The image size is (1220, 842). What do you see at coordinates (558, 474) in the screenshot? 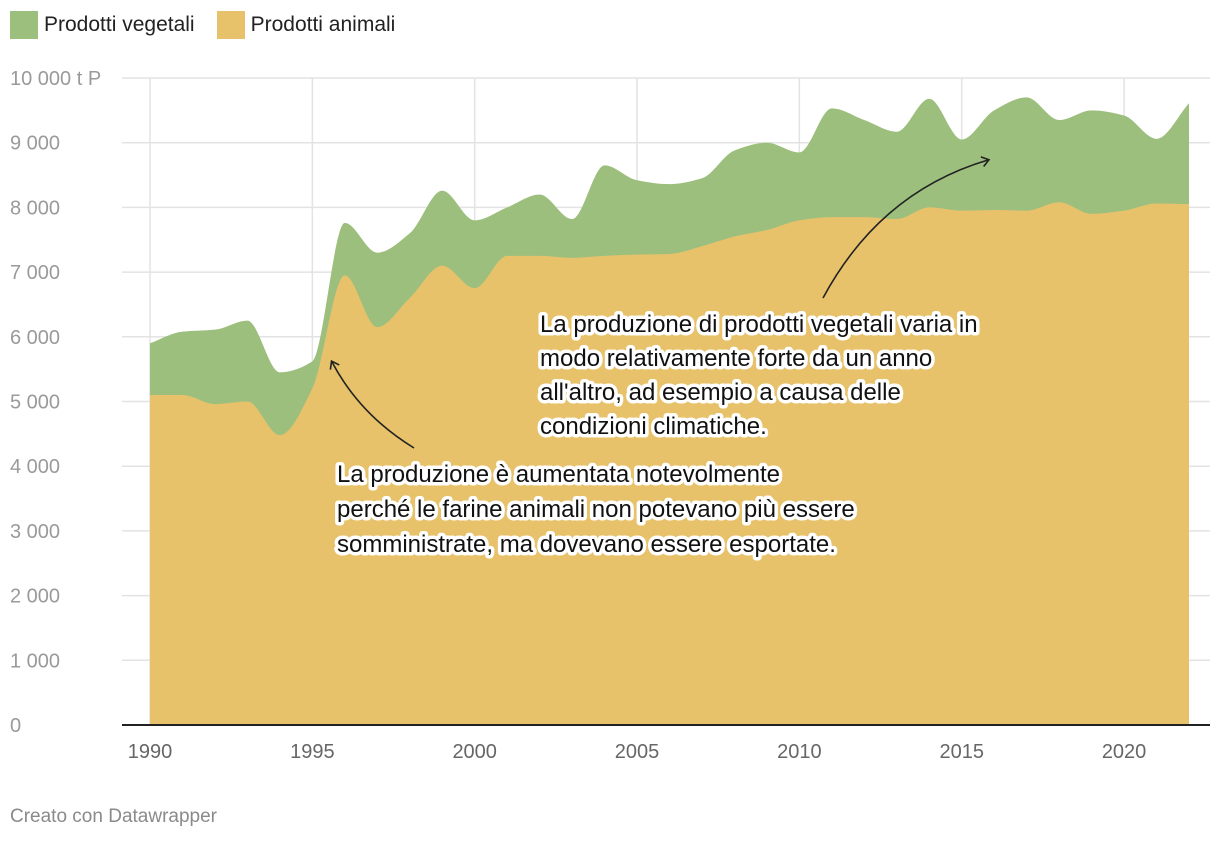
I see `annotation-bse-line: La produzione è aumentata notevolmente` at bounding box center [558, 474].